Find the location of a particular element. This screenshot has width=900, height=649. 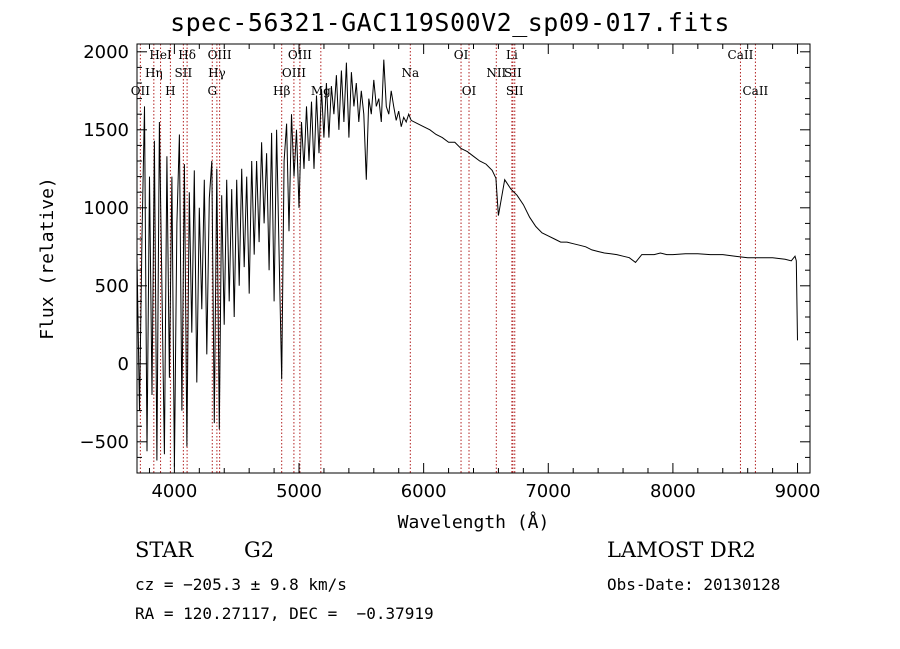

x-tick-label: 8000 is located at coordinates (673, 491).